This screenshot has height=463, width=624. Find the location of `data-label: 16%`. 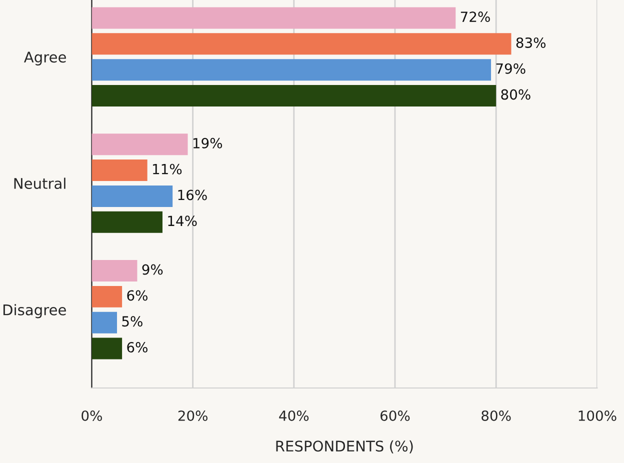

data-label: 16% is located at coordinates (192, 195).